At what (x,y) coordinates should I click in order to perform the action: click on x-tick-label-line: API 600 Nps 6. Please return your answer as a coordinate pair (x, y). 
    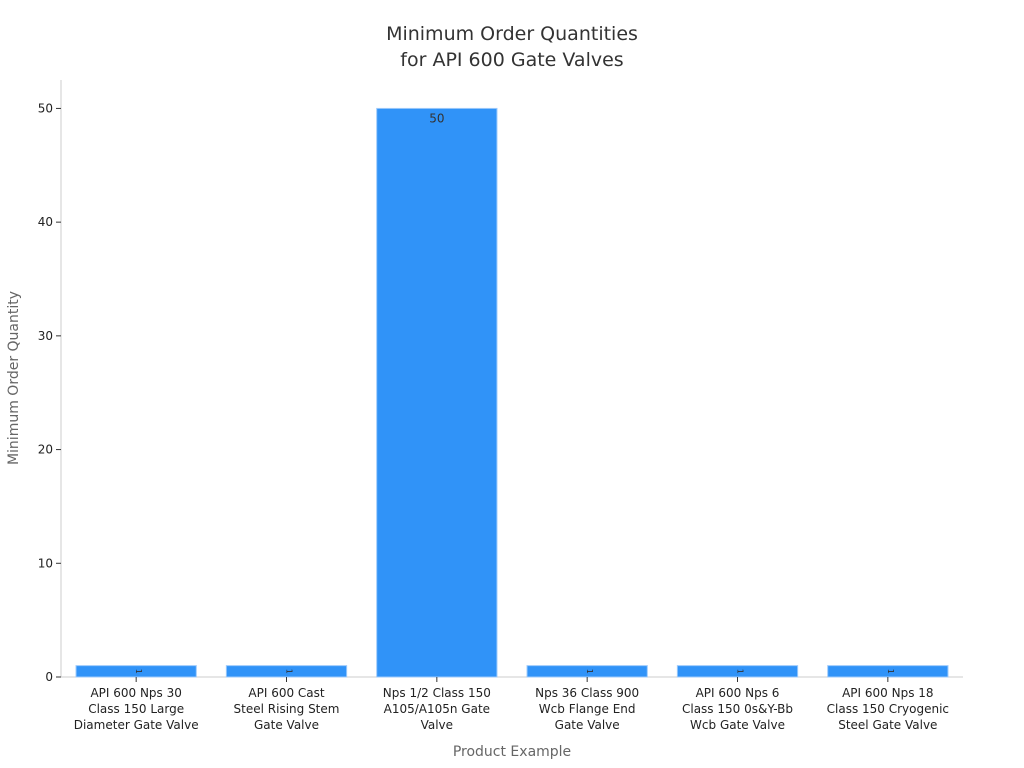
    Looking at the image, I should click on (738, 693).